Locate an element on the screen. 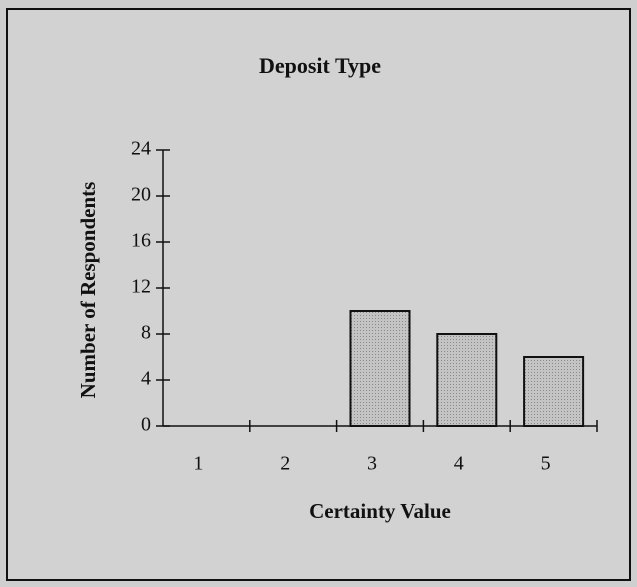 This screenshot has width=637, height=587. x-tick-label: 2 is located at coordinates (285, 464).